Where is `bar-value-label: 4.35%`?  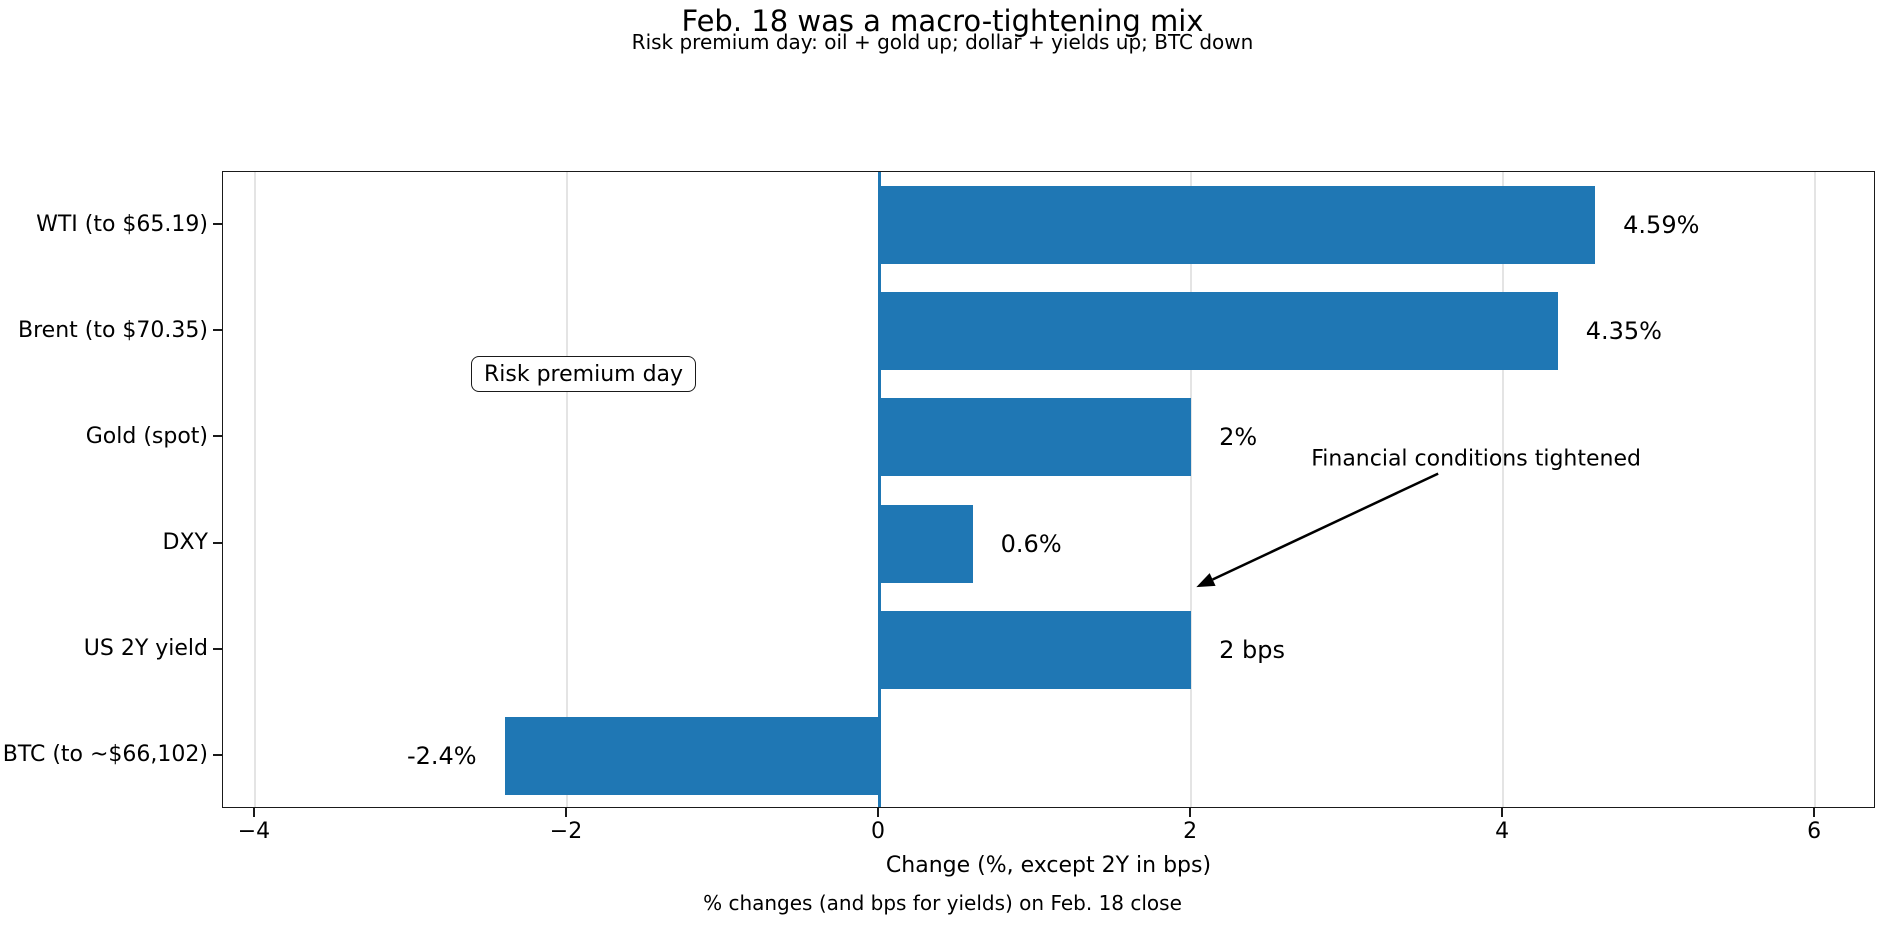
bar-value-label: 4.35% is located at coordinates (1623, 331).